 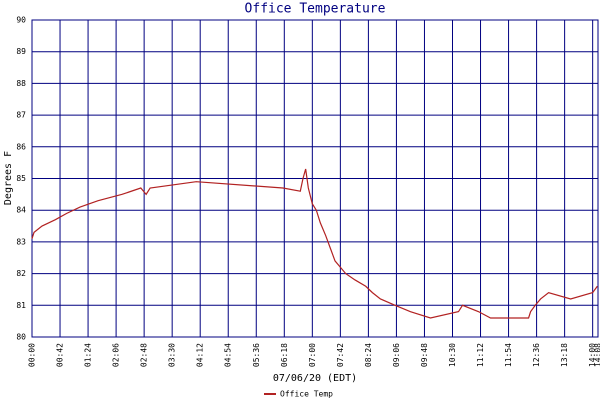 What do you see at coordinates (88, 355) in the screenshot?
I see `x-tick-label: 01:24` at bounding box center [88, 355].